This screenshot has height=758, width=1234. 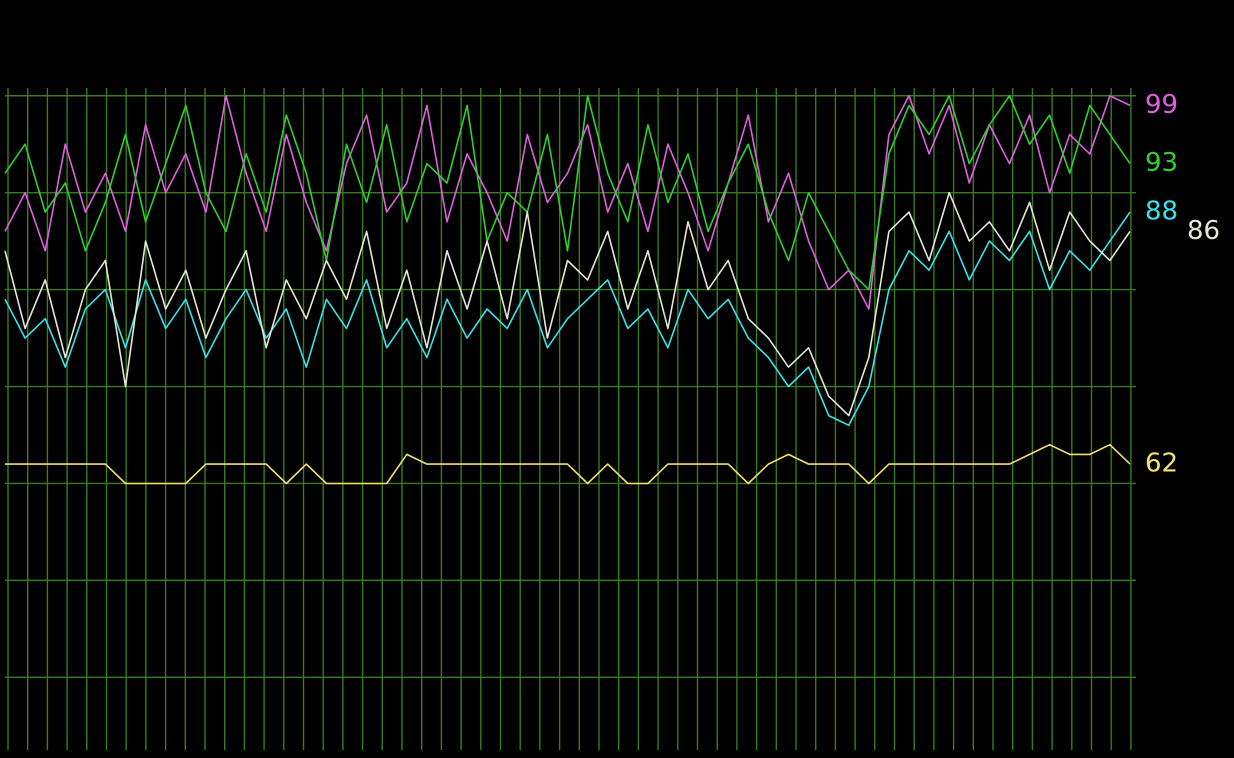 I want to click on series-line, so click(x=568, y=464).